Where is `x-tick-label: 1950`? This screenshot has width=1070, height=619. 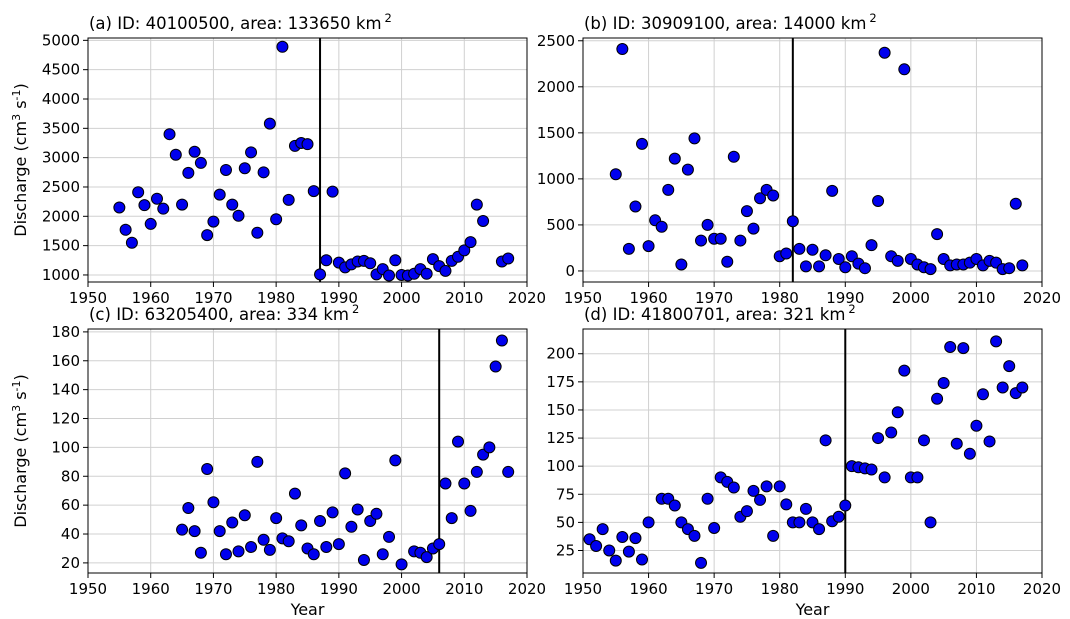 x-tick-label: 1950 is located at coordinates (88, 589).